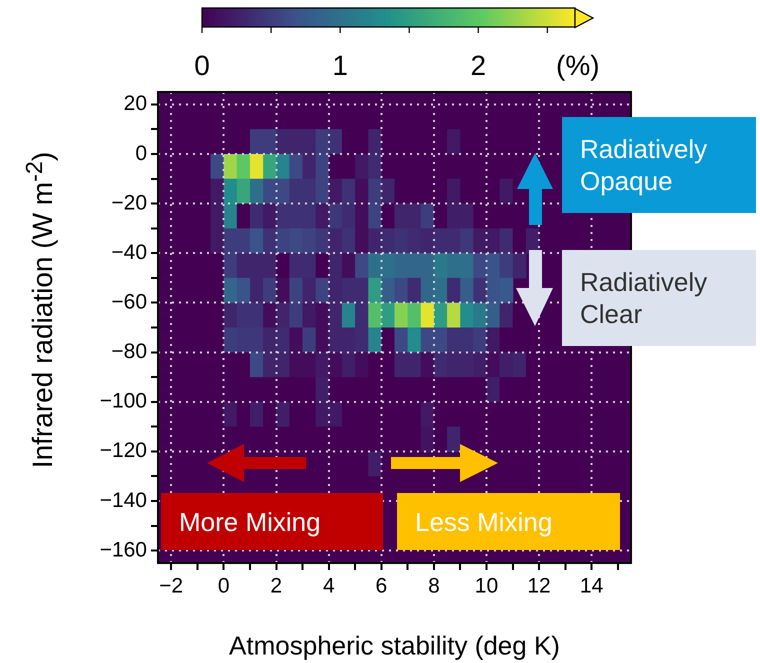 The height and width of the screenshot is (663, 760). Describe the element at coordinates (340, 65) in the screenshot. I see `color-bar-label: 1` at that location.